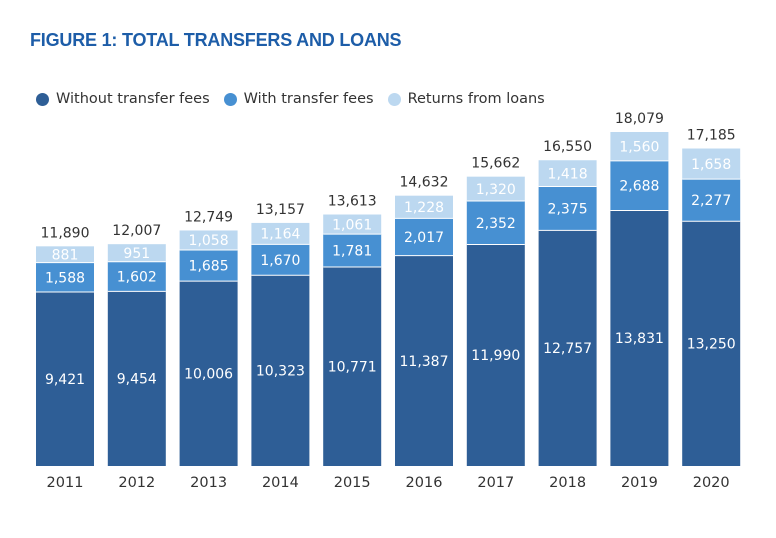 The image size is (776, 538). What do you see at coordinates (65, 483) in the screenshot?
I see `x-tick-label: 2011` at bounding box center [65, 483].